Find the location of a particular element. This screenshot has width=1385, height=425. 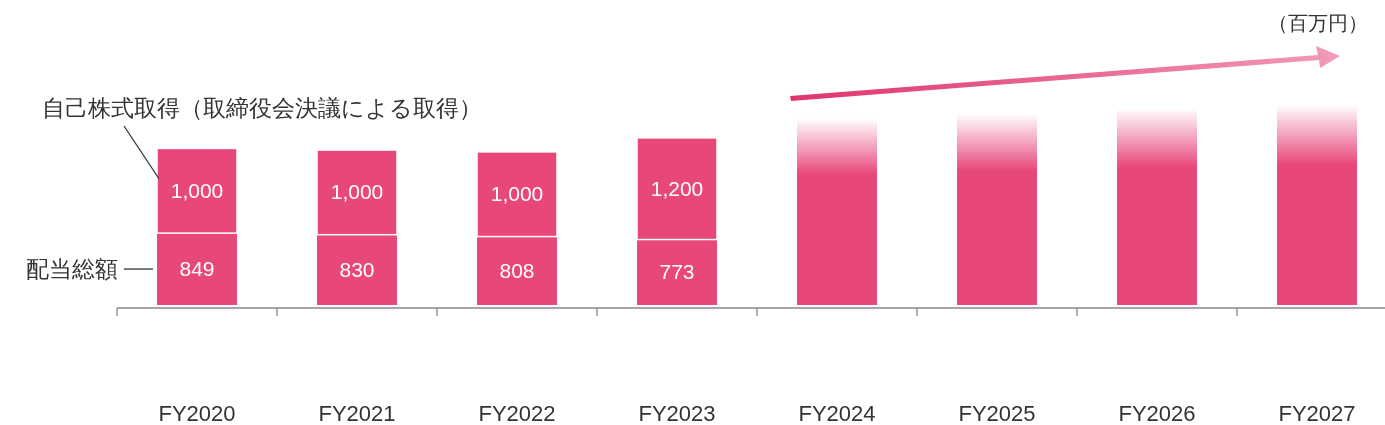

x-tick-label: FY2026 is located at coordinates (1157, 413).